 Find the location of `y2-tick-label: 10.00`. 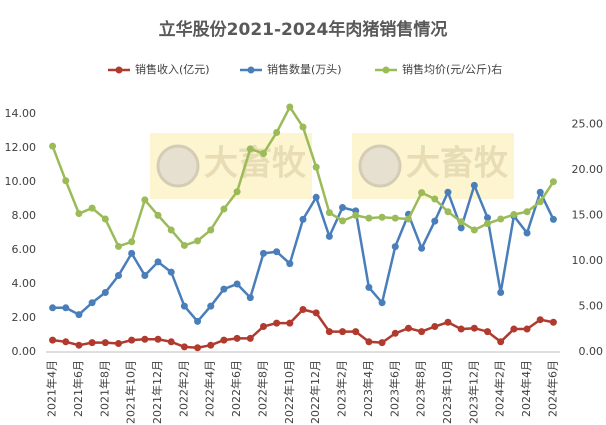

y2-tick-label: 10.00 is located at coordinates (588, 260).